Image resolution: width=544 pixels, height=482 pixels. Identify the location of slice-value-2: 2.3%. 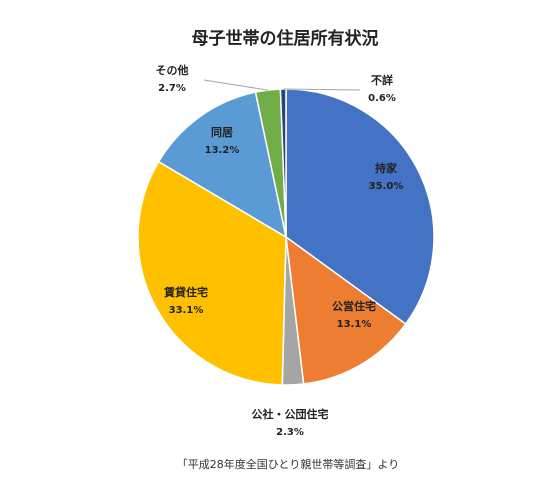
(290, 432).